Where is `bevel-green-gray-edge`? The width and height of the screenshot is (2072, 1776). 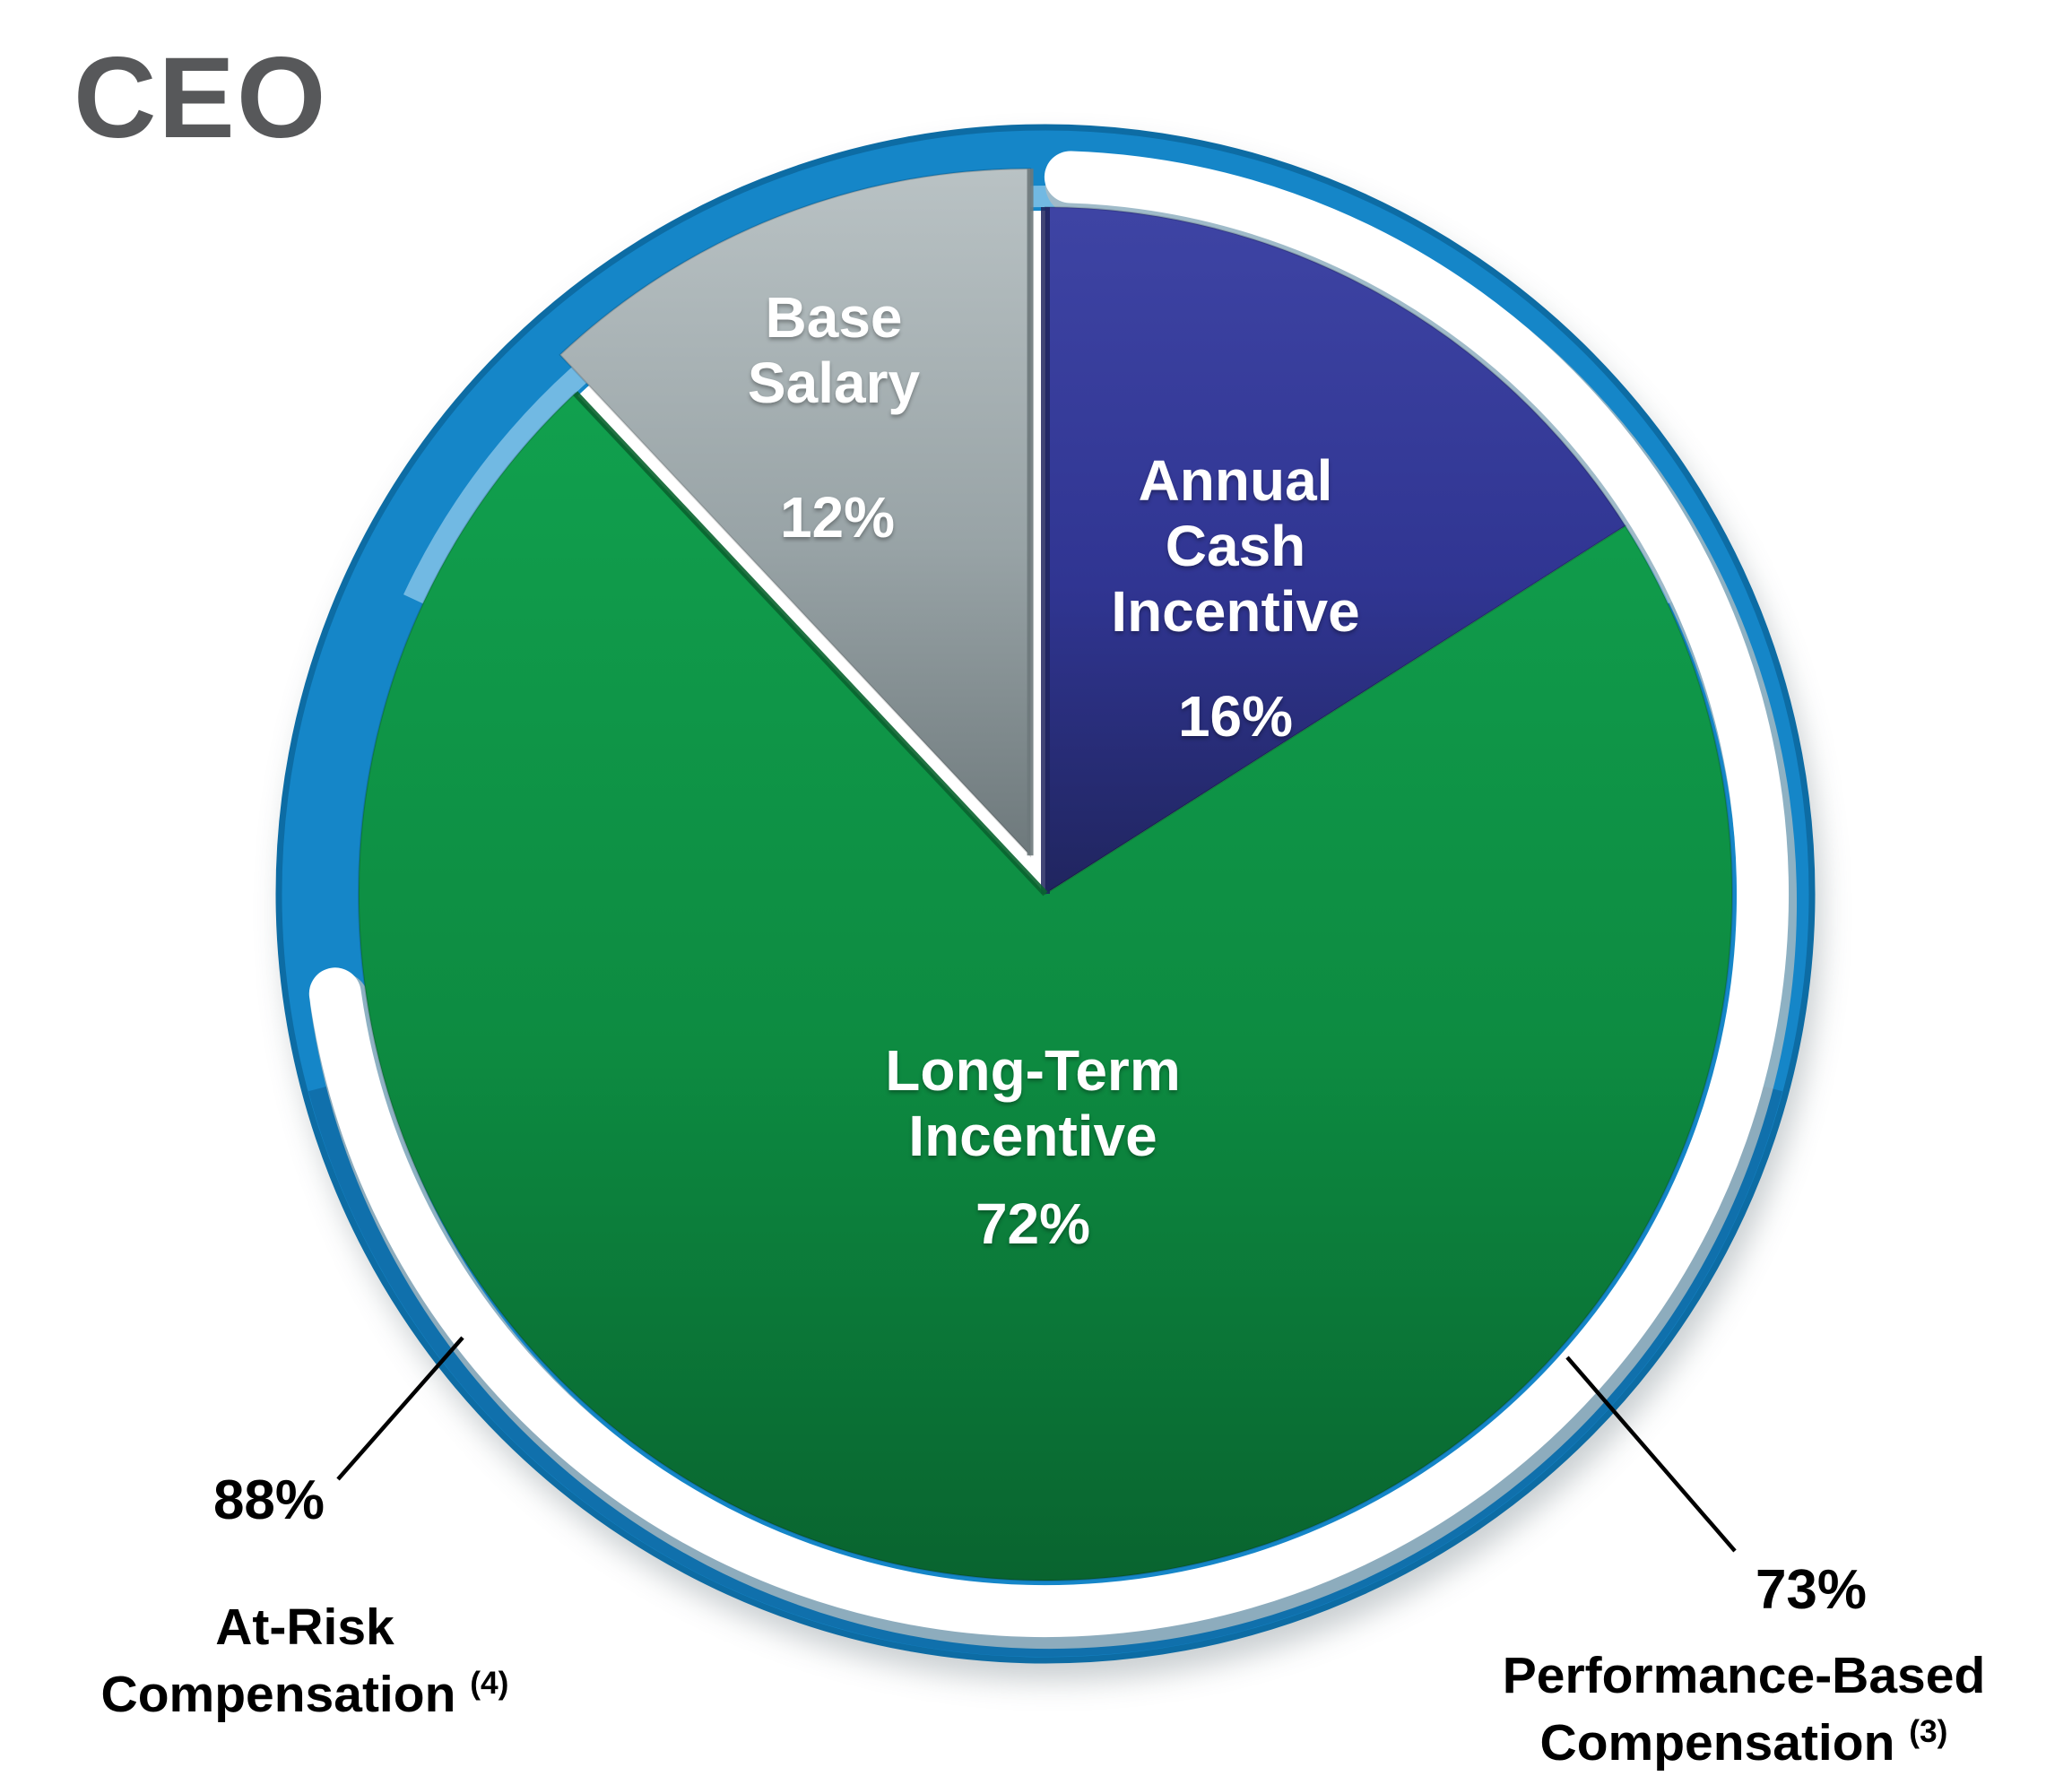 bevel-green-gray-edge is located at coordinates (810, 644).